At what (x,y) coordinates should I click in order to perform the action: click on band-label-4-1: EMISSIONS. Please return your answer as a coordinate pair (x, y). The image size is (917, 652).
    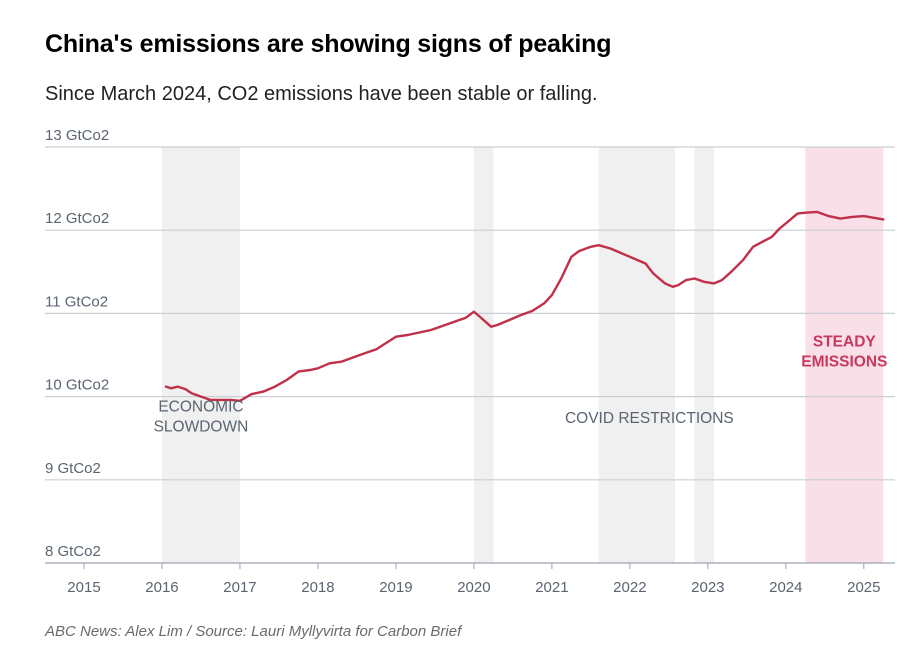
    Looking at the image, I should click on (844, 362).